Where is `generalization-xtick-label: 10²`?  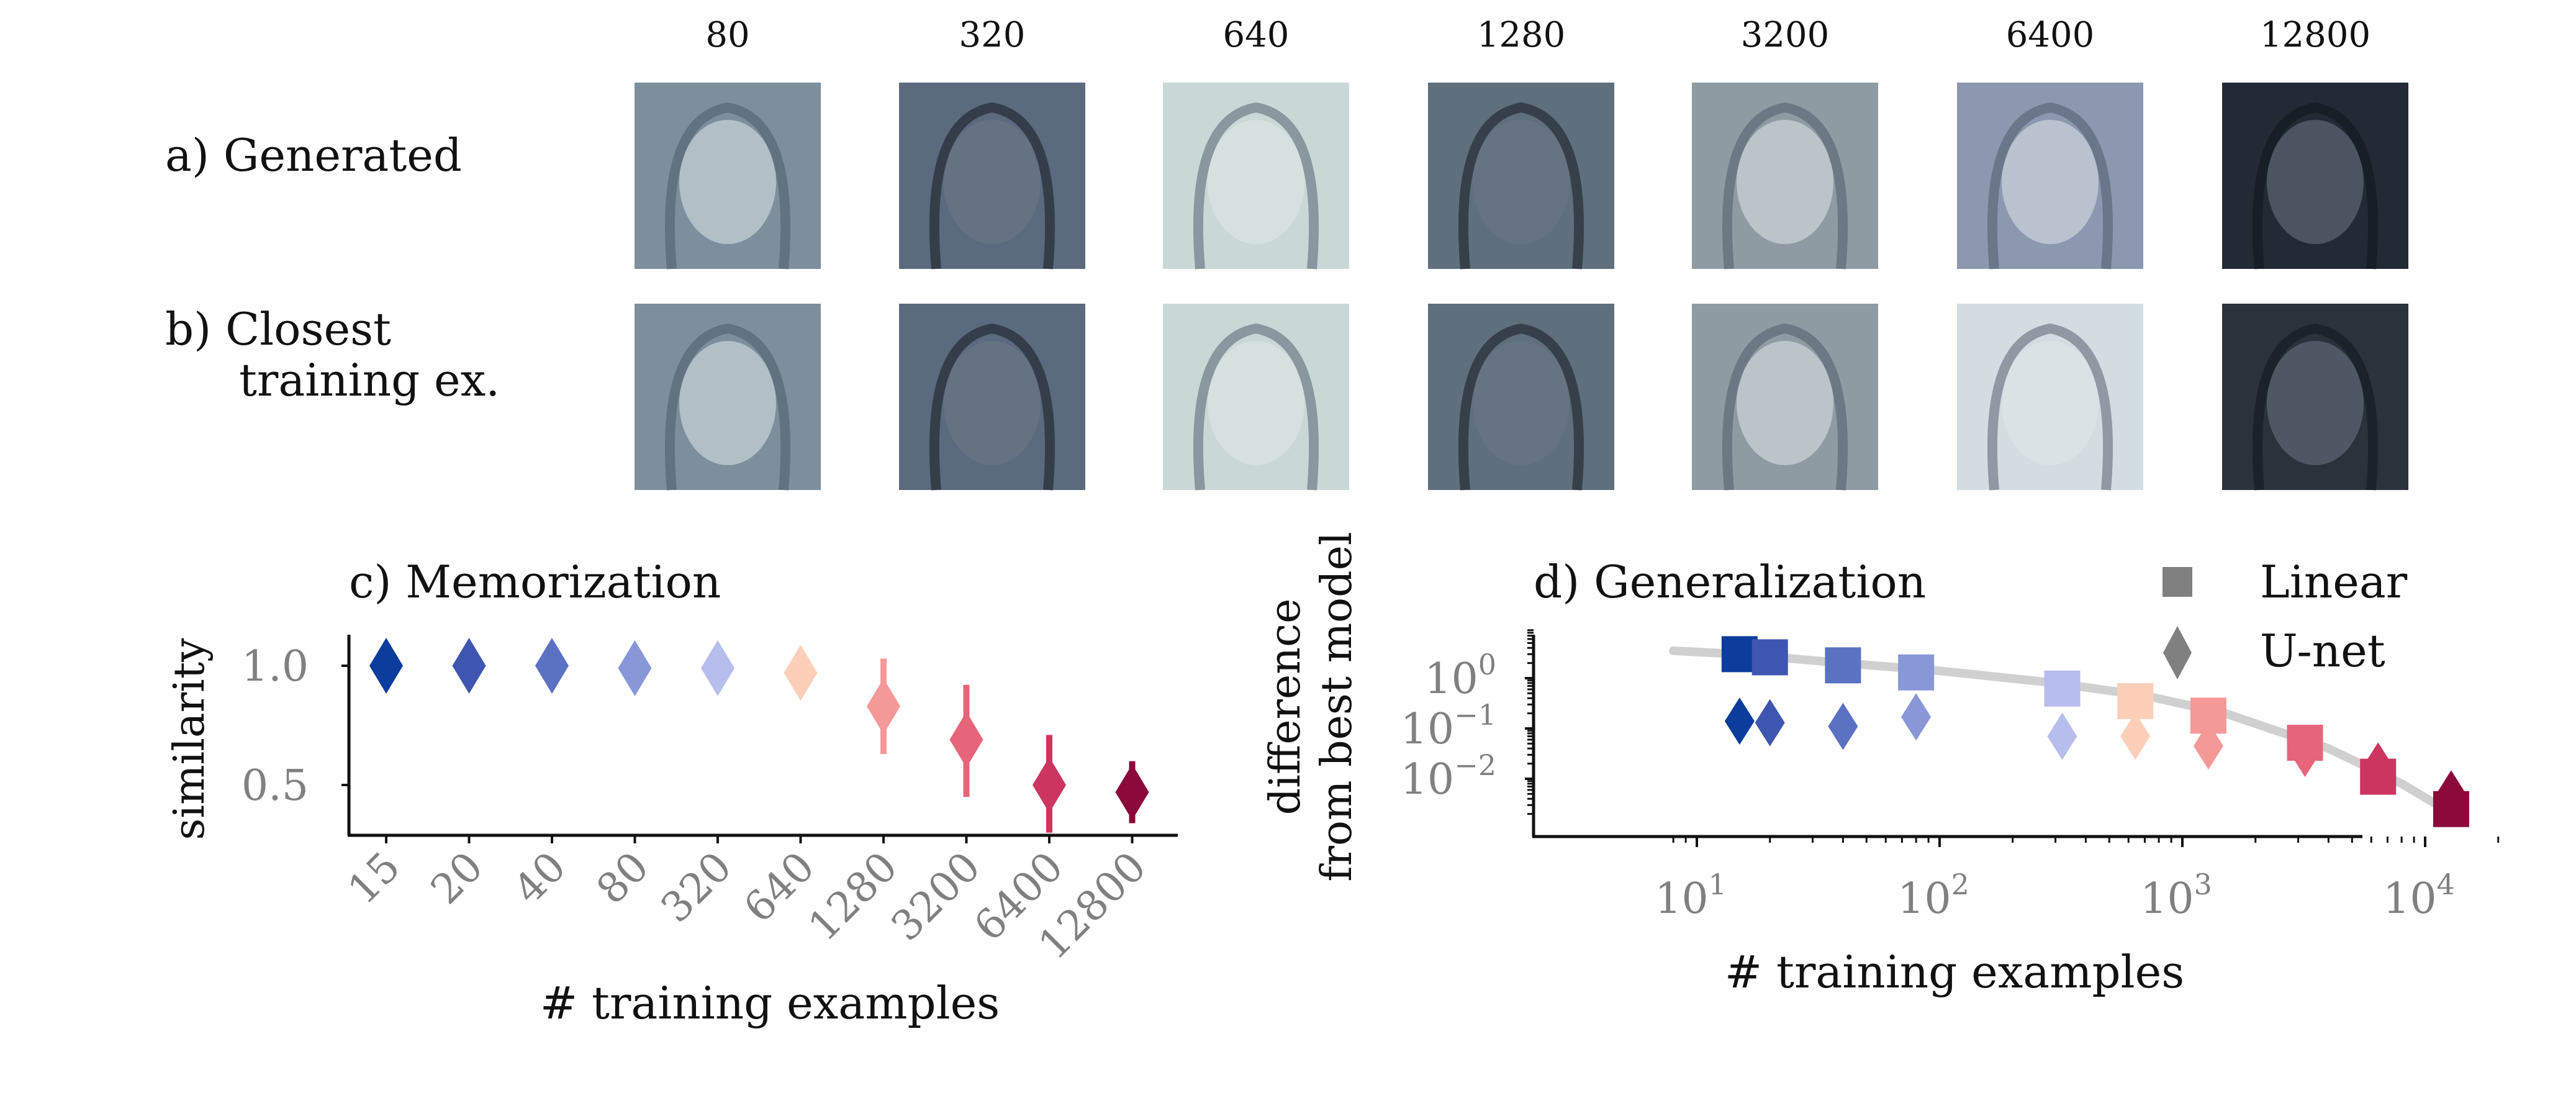
generalization-xtick-label: 10² is located at coordinates (1933, 896).